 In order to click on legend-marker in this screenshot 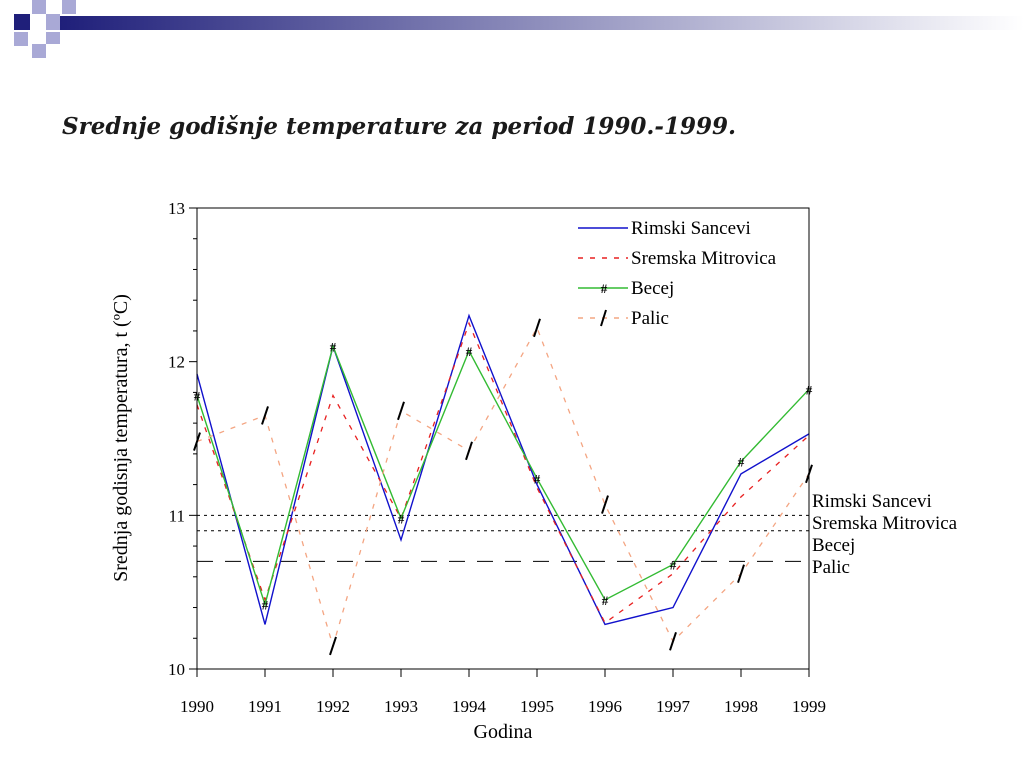, I will do `click(603, 318)`.